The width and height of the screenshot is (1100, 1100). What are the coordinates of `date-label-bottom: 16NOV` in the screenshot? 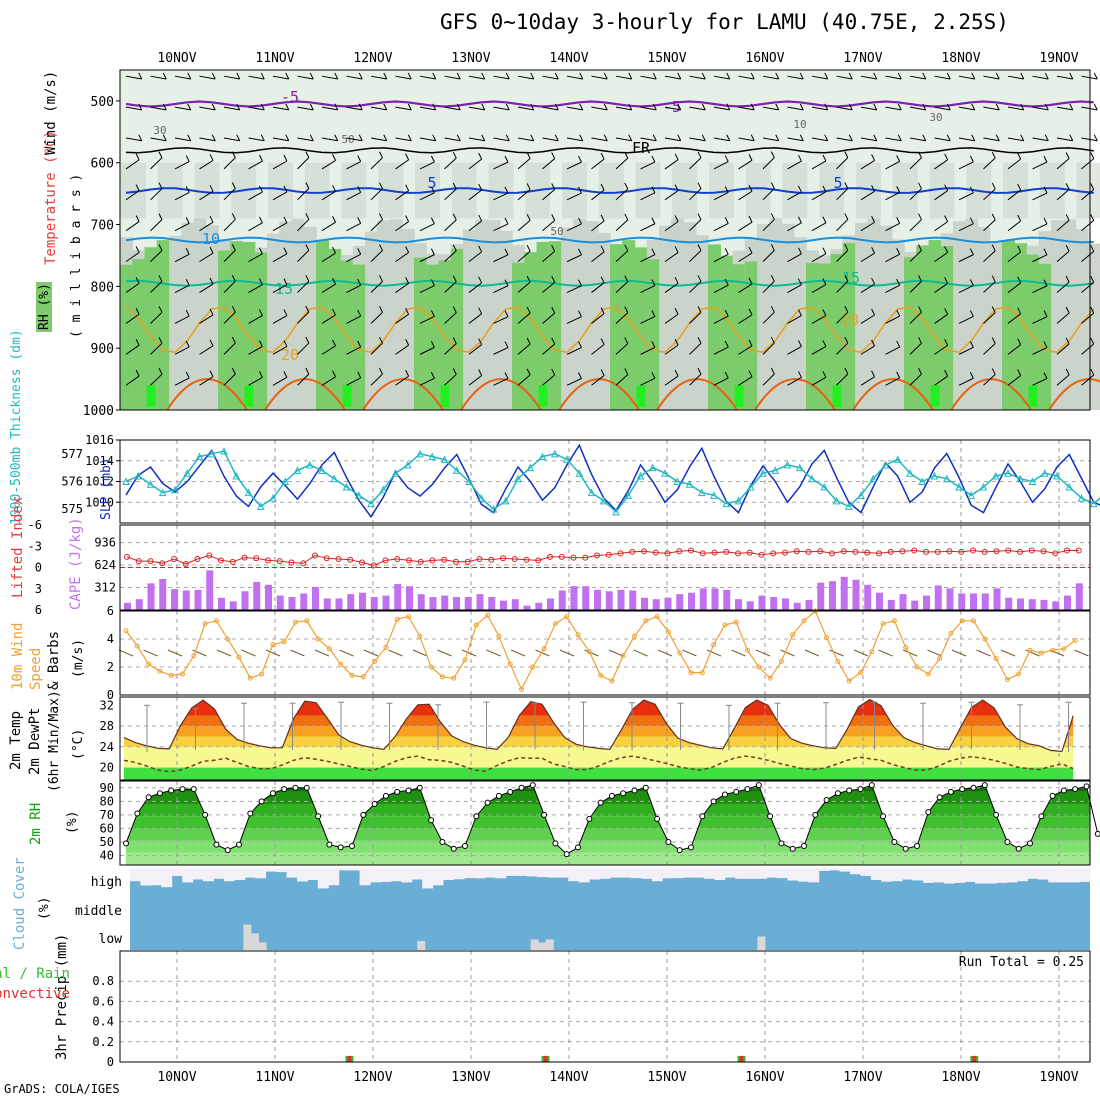 It's located at (764, 1077).